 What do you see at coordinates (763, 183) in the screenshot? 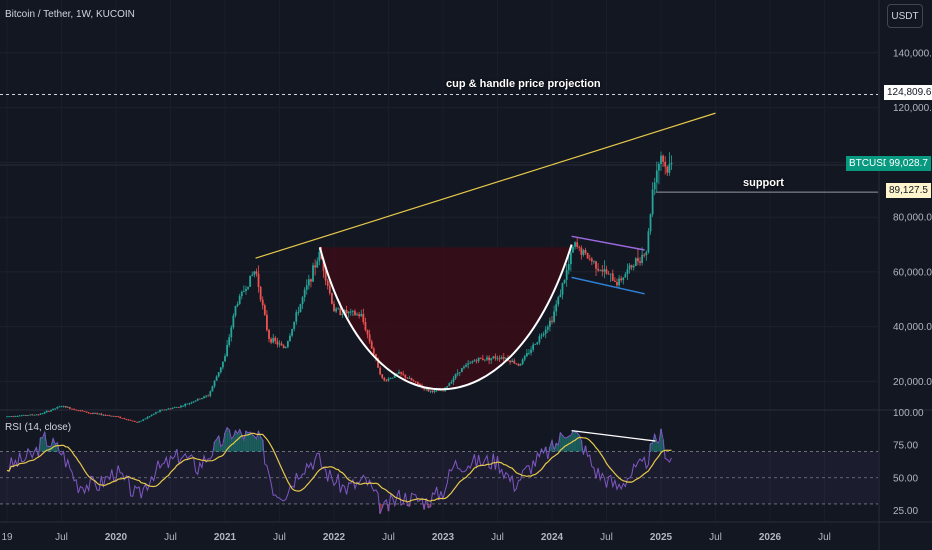
I see `support-annotation: support` at bounding box center [763, 183].